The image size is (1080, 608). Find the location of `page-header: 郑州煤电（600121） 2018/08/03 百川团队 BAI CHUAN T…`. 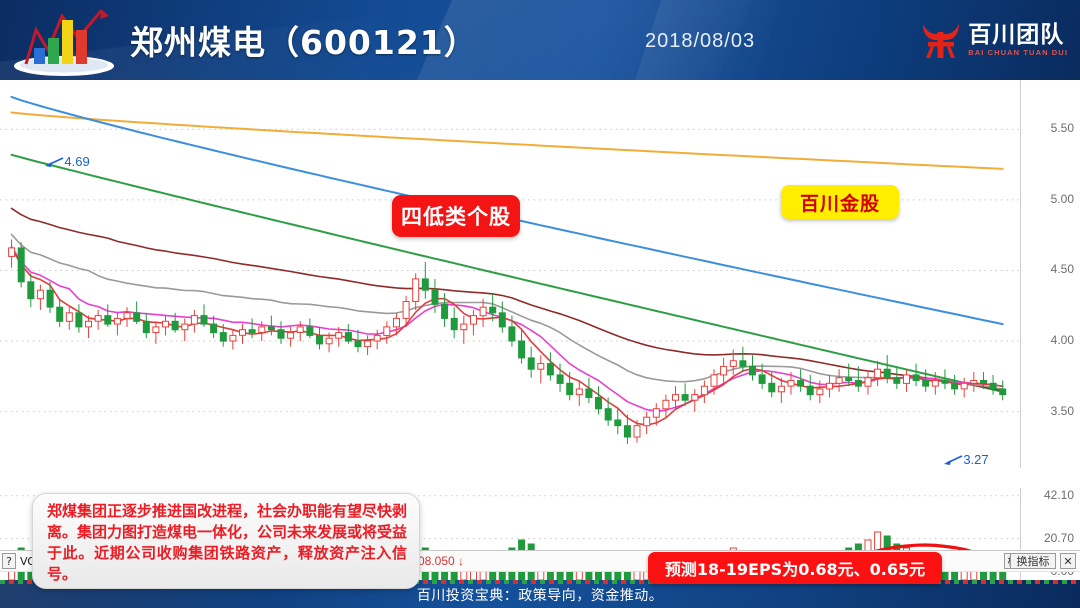

page-header: 郑州煤电（600121） 2018/08/03 百川团队 BAI CHUAN T… is located at coordinates (540, 40).